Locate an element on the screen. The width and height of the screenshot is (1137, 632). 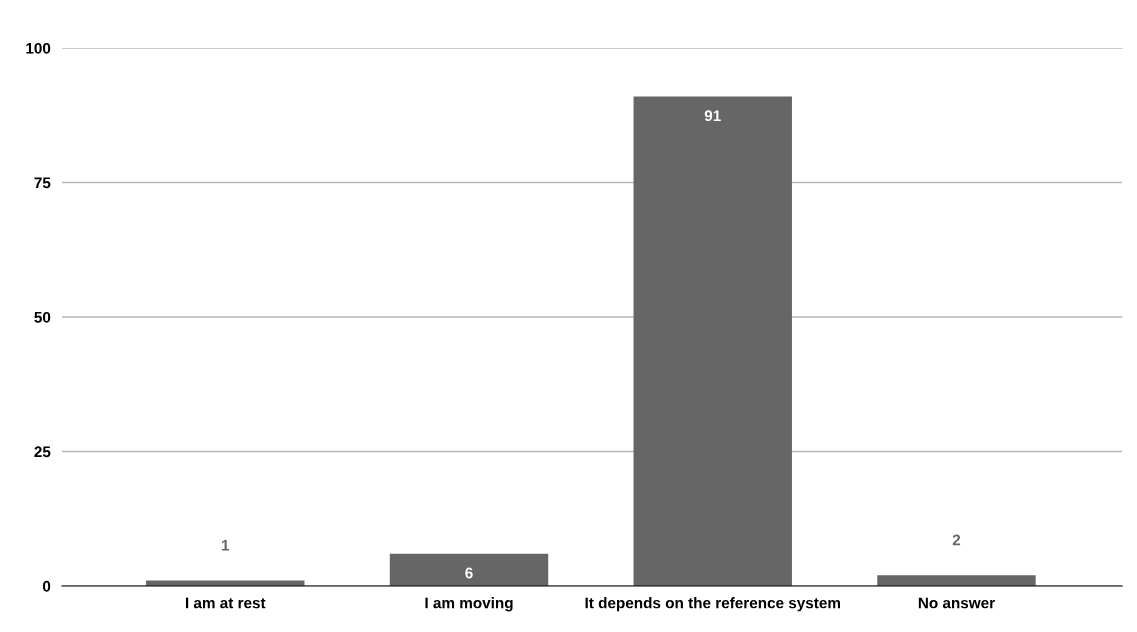
y-tick-label: 0 is located at coordinates (46, 586).